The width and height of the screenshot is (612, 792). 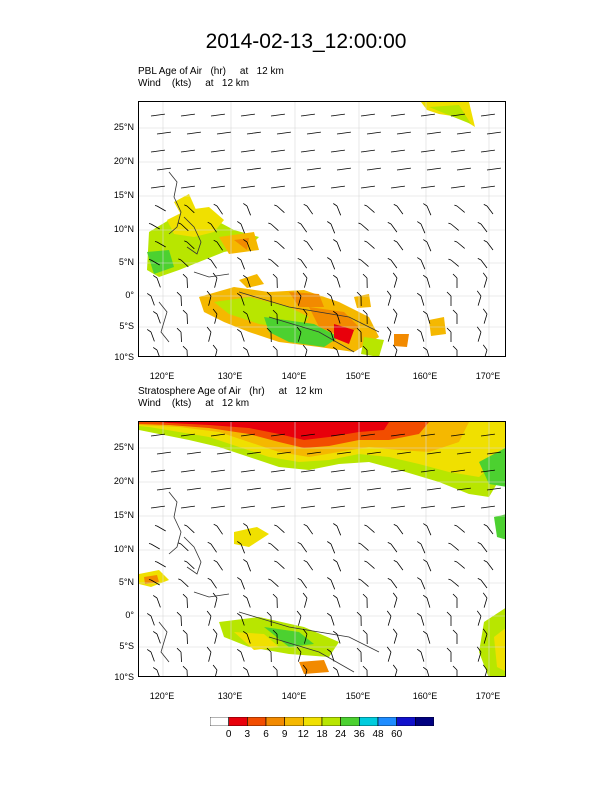 I want to click on figure-title: 2014-02-13_12:00:00, so click(x=306, y=41).